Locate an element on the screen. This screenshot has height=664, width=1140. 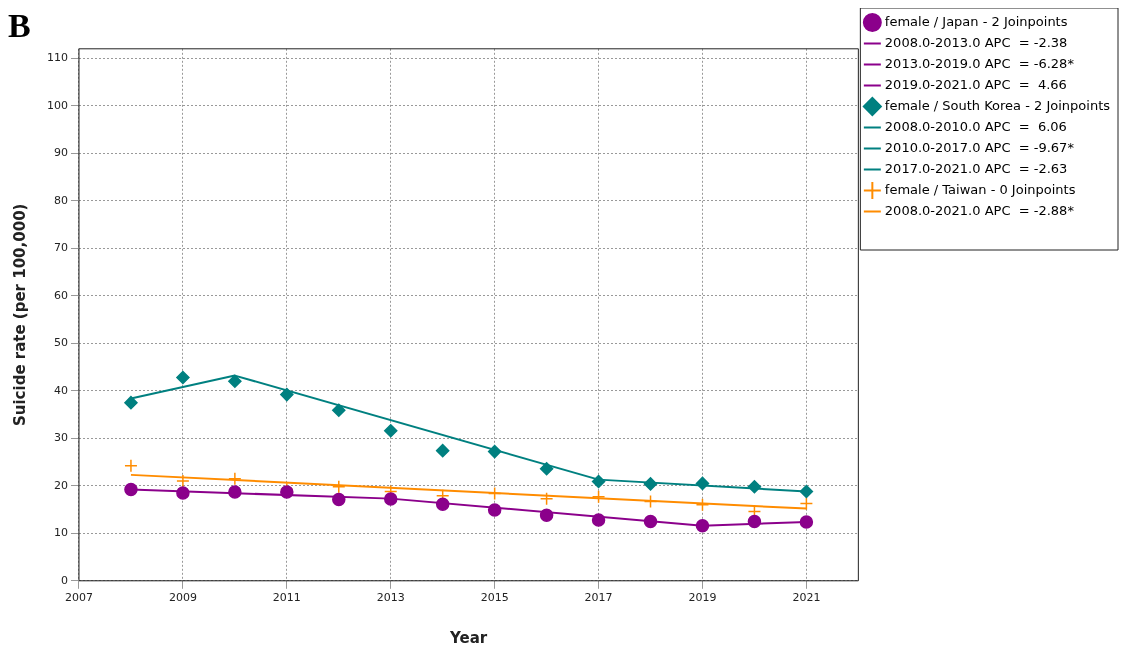
legend-label: 2008.0-2010.0 APC = 6.06 is located at coordinates (975, 126).